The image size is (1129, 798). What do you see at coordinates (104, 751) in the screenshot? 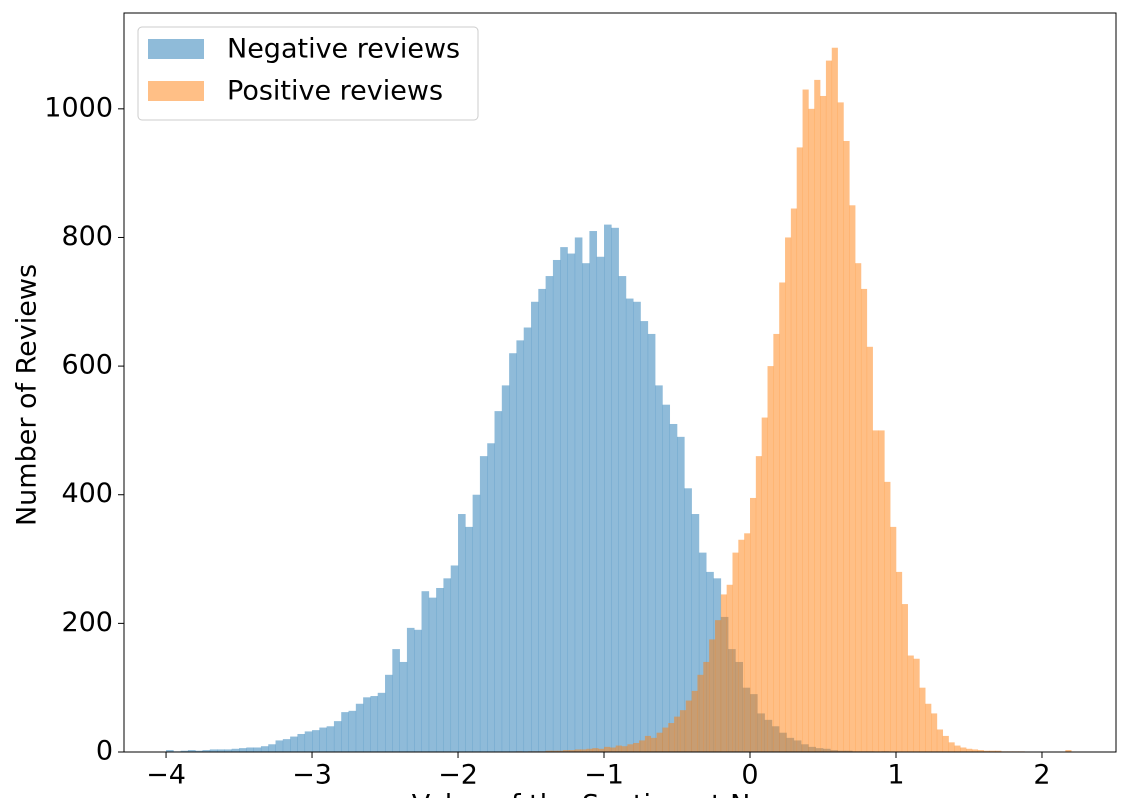
I see `y-tick-label: 0` at bounding box center [104, 751].